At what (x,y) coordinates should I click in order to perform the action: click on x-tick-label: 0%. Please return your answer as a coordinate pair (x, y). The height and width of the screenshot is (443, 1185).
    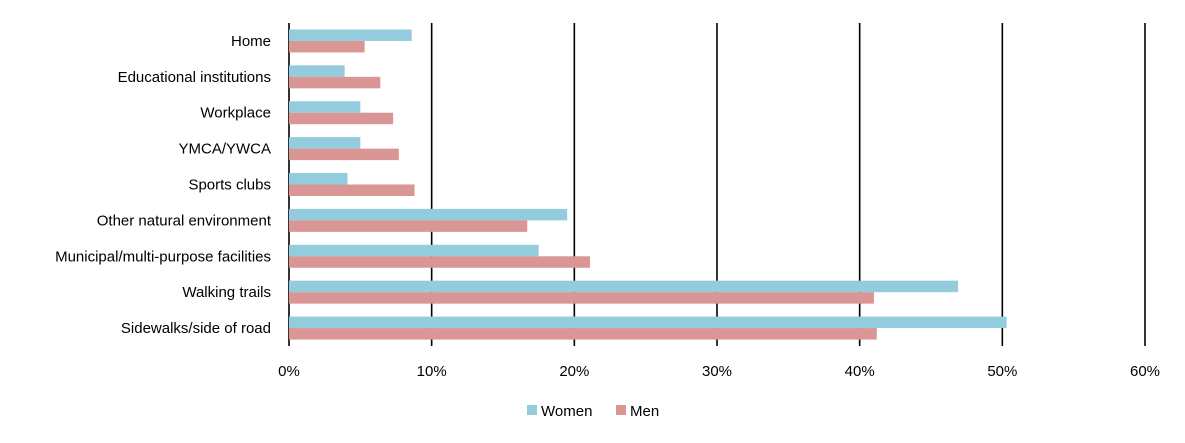
    Looking at the image, I should click on (289, 371).